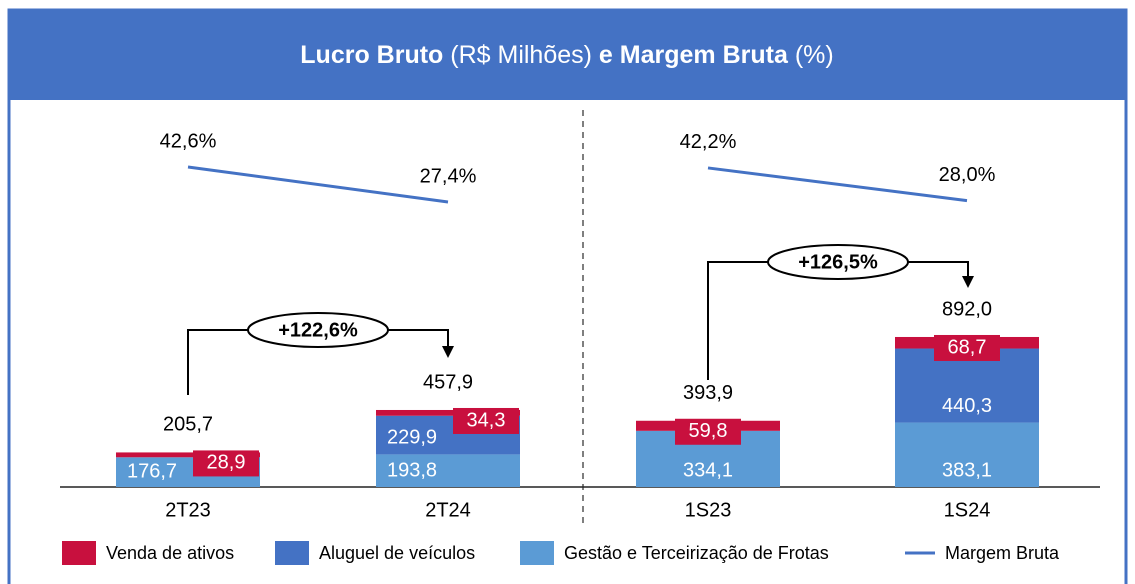 The height and width of the screenshot is (584, 1135). What do you see at coordinates (967, 510) in the screenshot?
I see `x-tick-label: 1S24` at bounding box center [967, 510].